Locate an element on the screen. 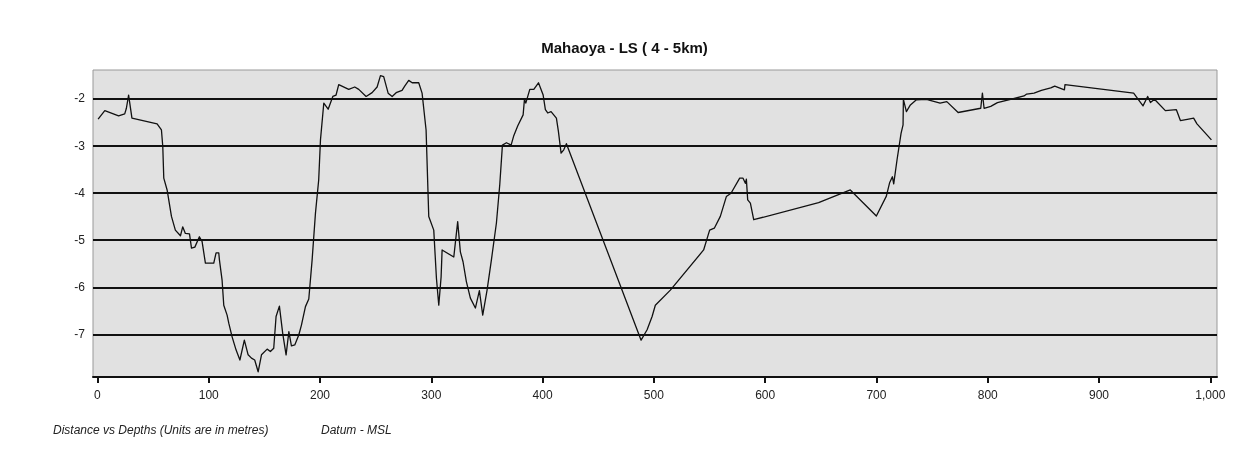  x-tick-label: 700 is located at coordinates (876, 395).